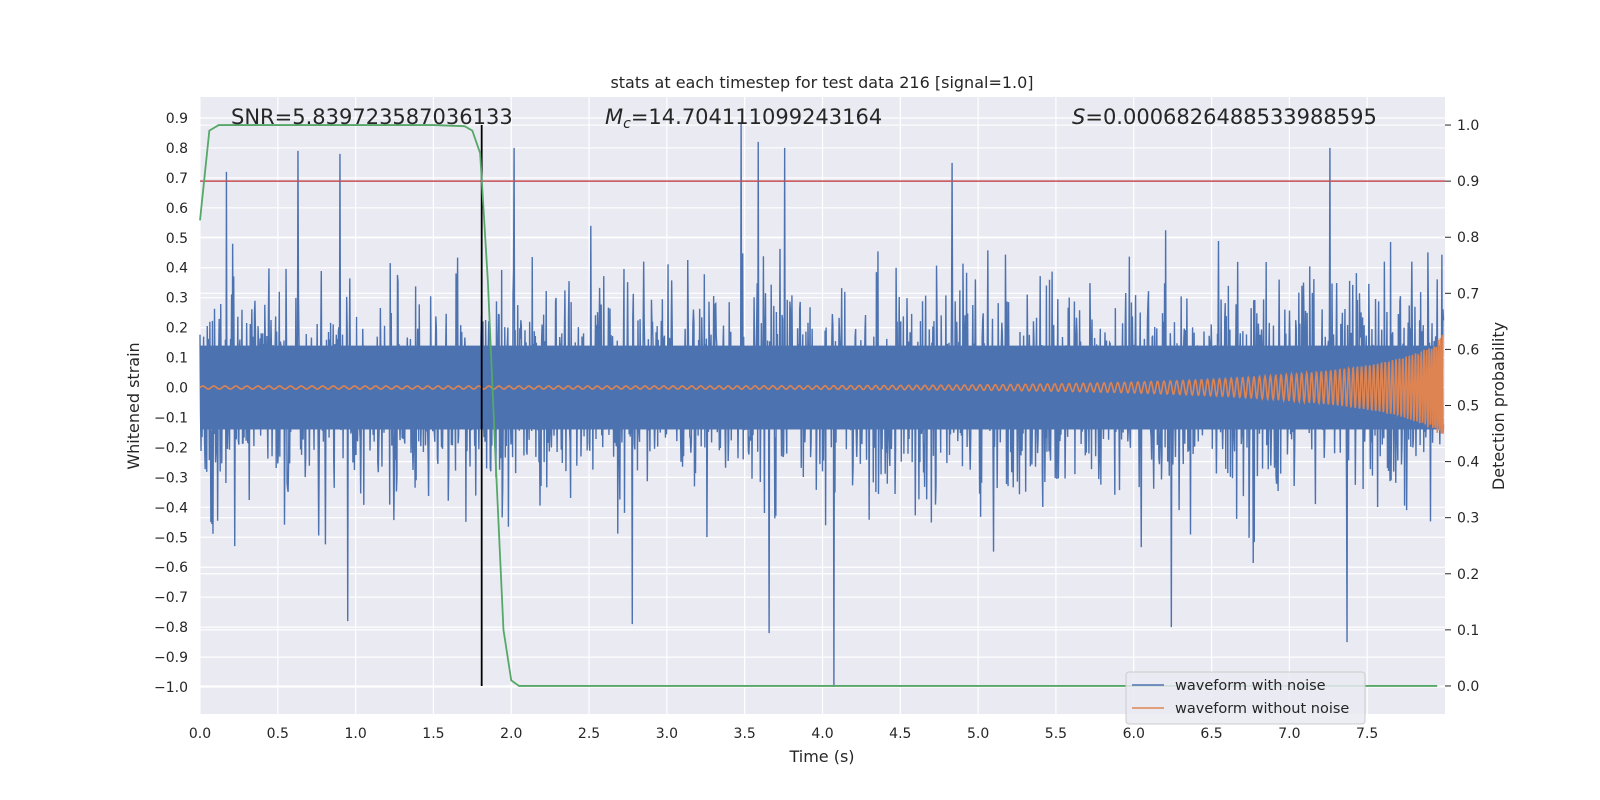 This screenshot has width=1600, height=800. What do you see at coordinates (1498, 406) in the screenshot?
I see `y2-axis-label: Detection probability` at bounding box center [1498, 406].